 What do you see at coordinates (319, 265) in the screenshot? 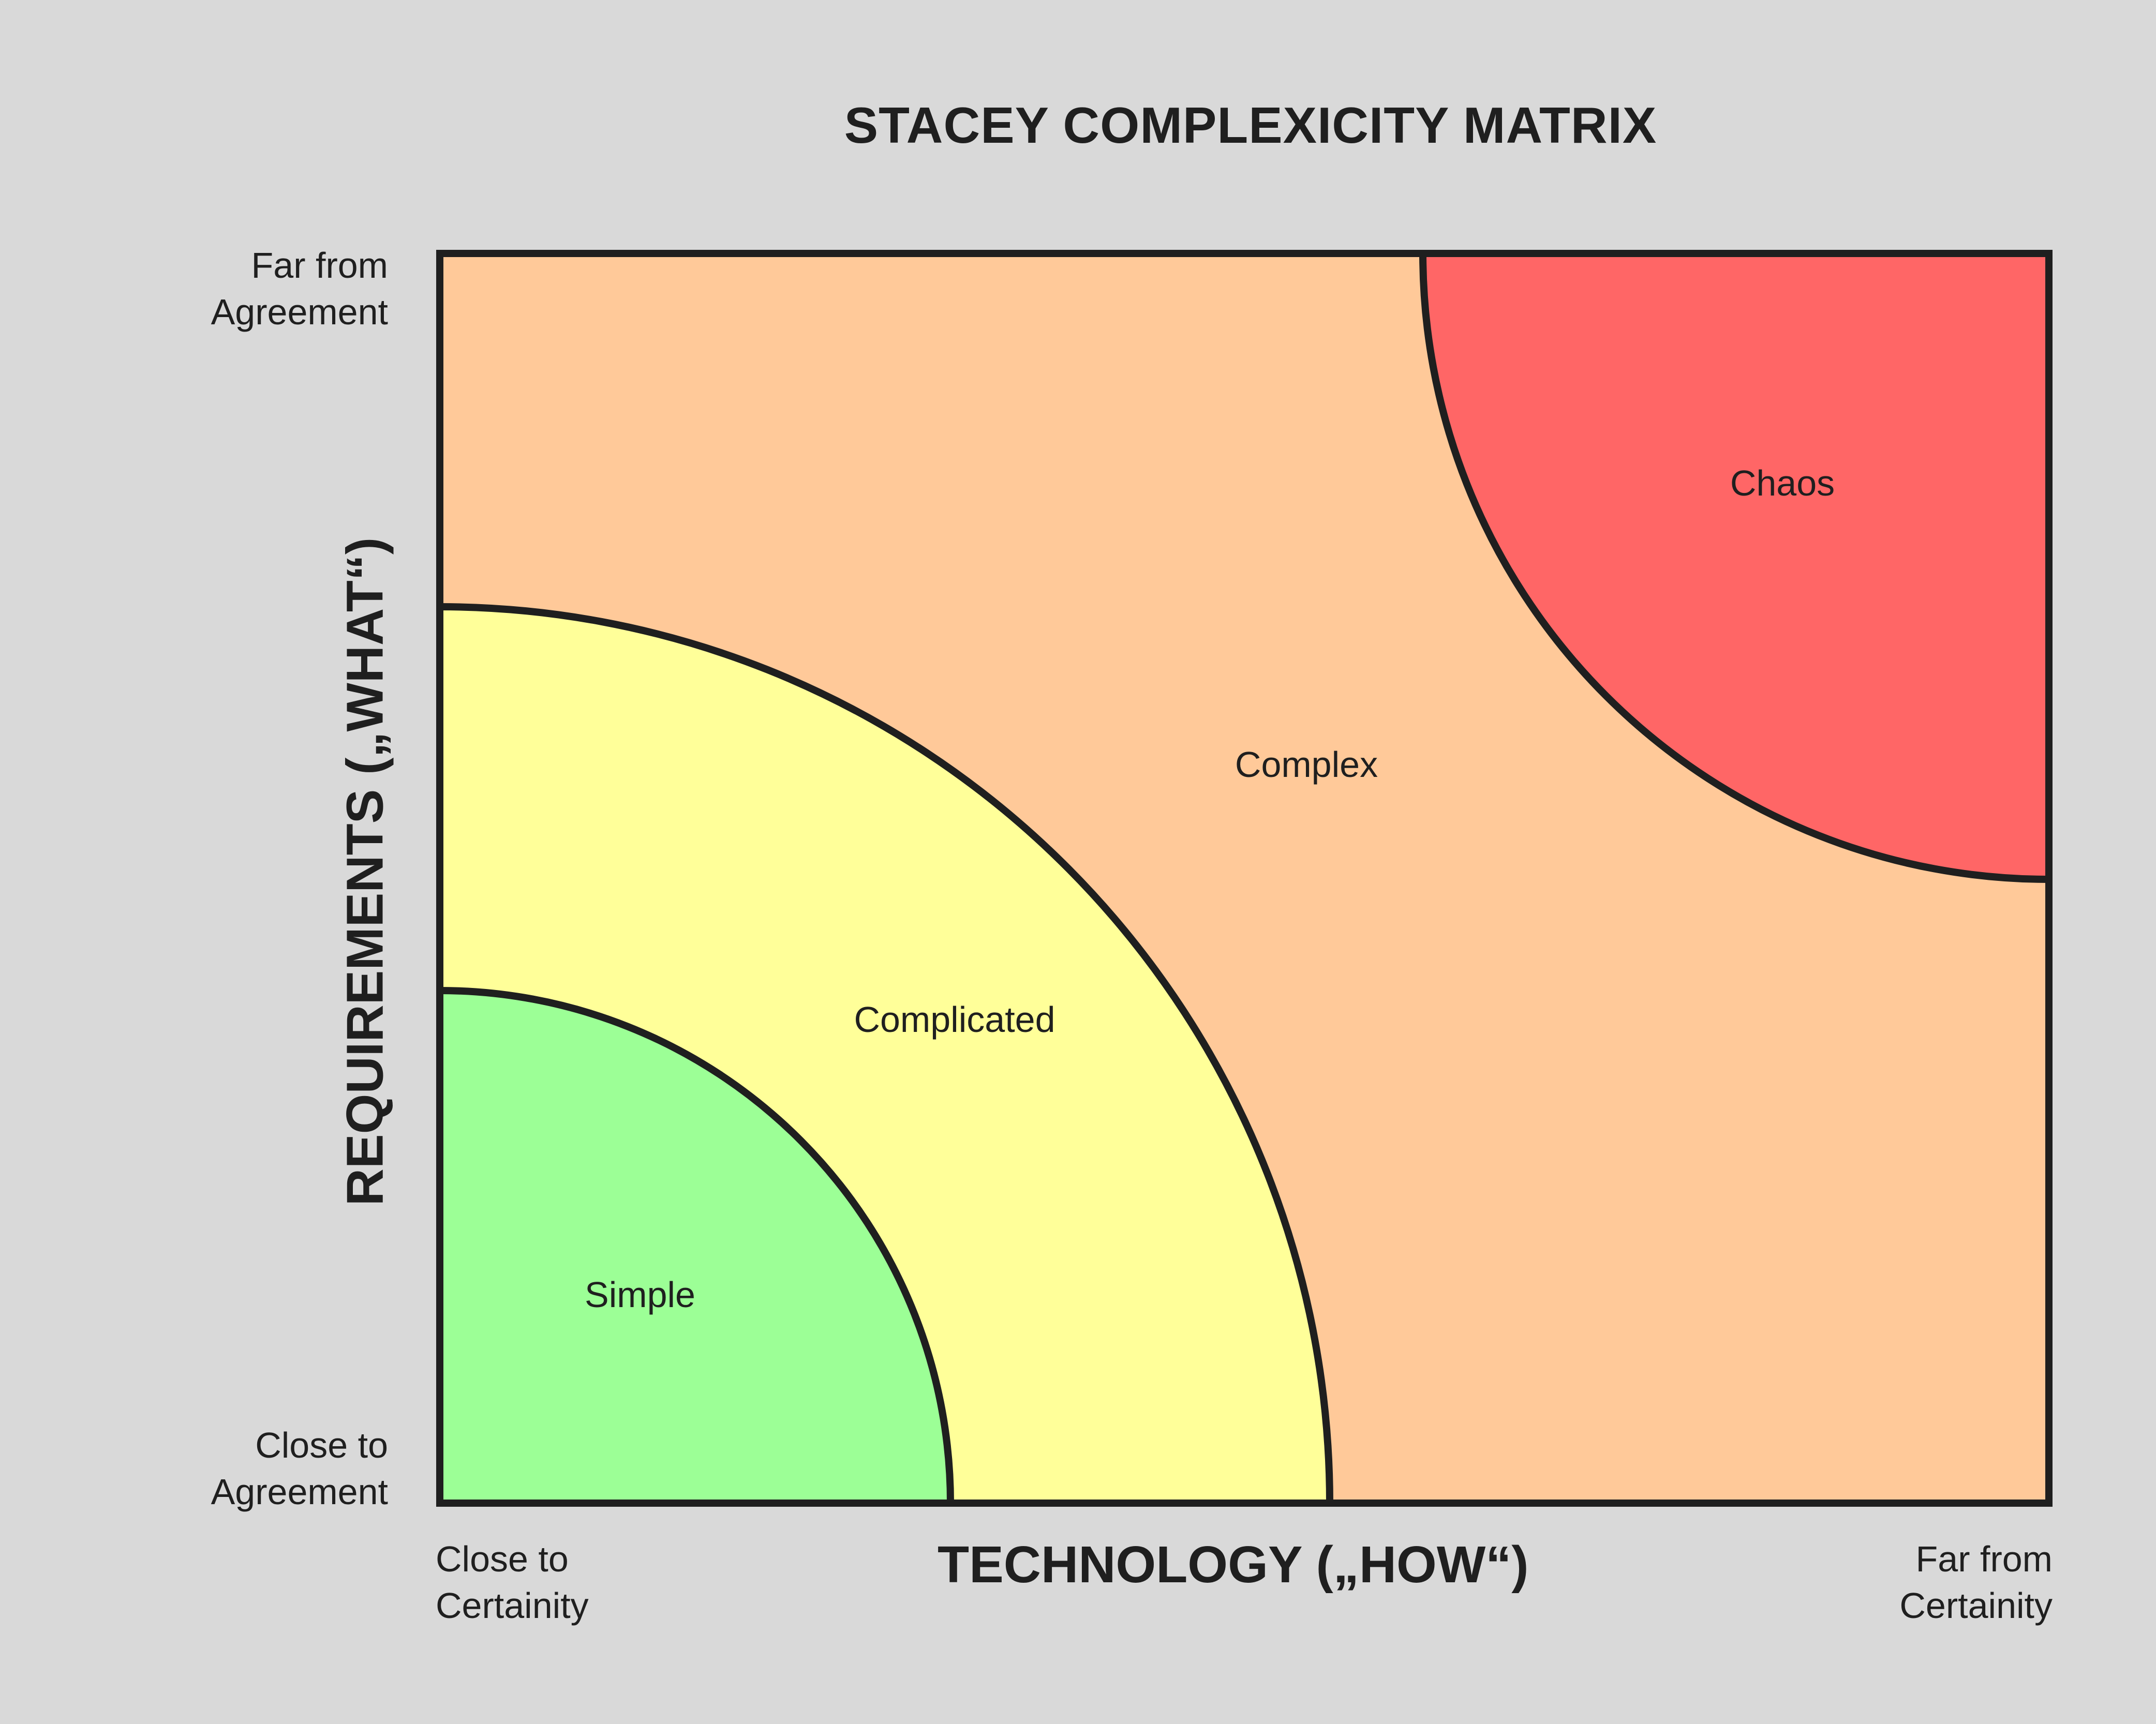
I see `y-axis-top-line-1: Far from` at bounding box center [319, 265].